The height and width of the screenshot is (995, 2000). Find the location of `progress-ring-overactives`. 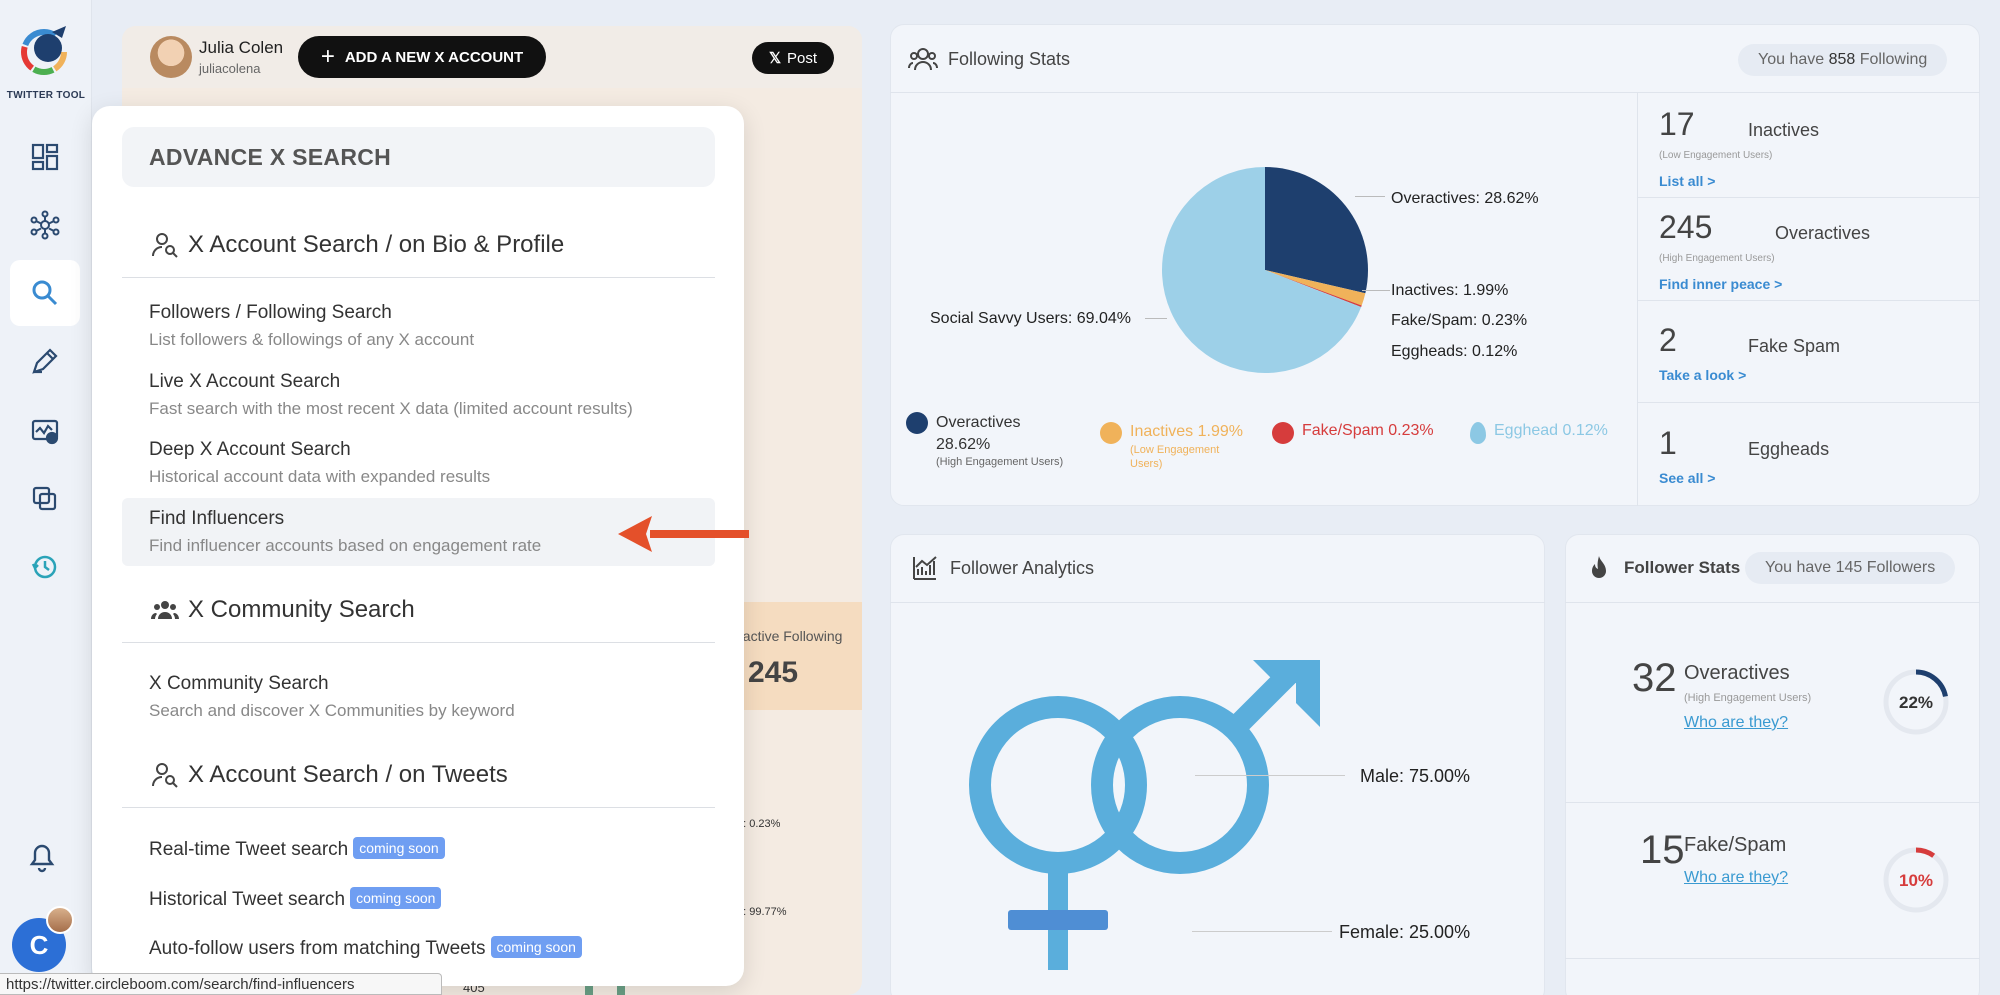

progress-ring-overactives is located at coordinates (1916, 702).